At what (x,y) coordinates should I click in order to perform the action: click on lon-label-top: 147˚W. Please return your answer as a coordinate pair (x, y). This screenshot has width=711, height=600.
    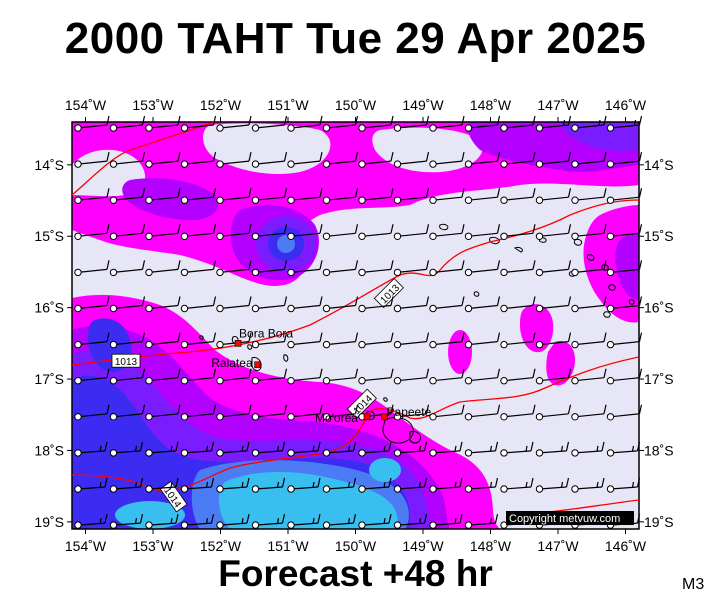
    Looking at the image, I should click on (558, 105).